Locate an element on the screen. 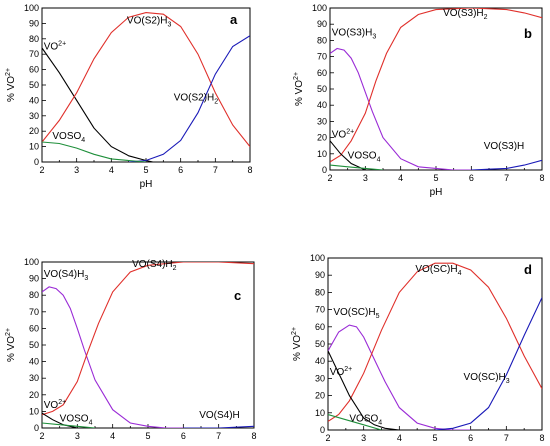 Image resolution: width=550 pixels, height=446 pixels. x-axis-label: pH is located at coordinates (146, 184).